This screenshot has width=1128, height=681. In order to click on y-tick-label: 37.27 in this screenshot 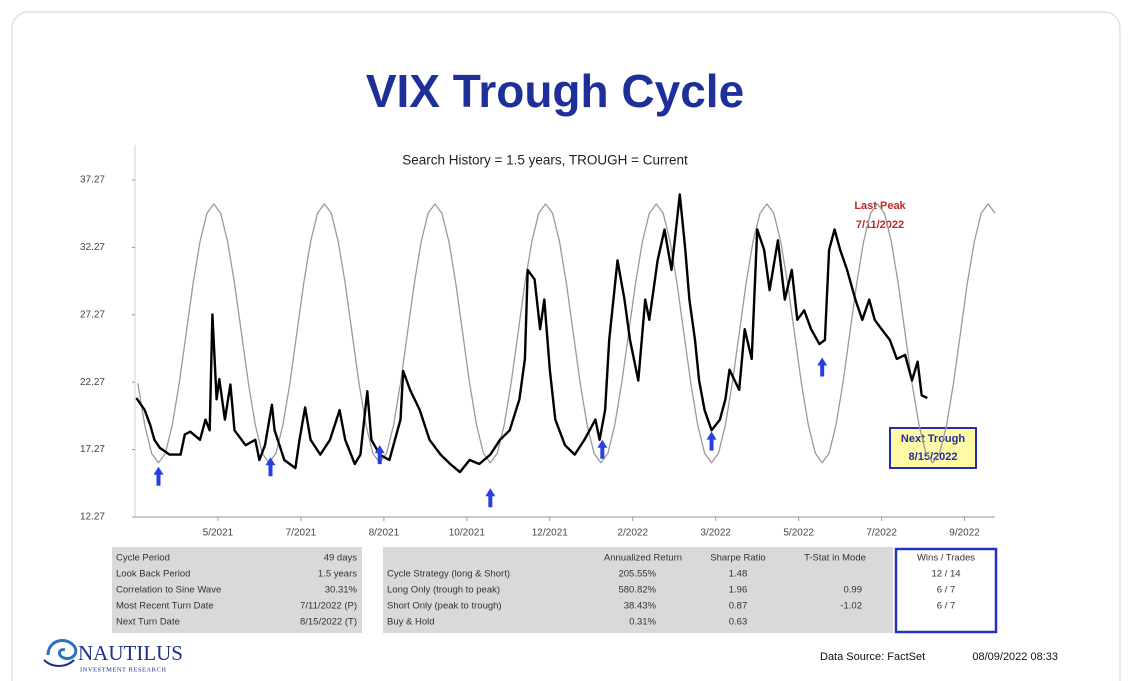, I will do `click(92, 180)`.